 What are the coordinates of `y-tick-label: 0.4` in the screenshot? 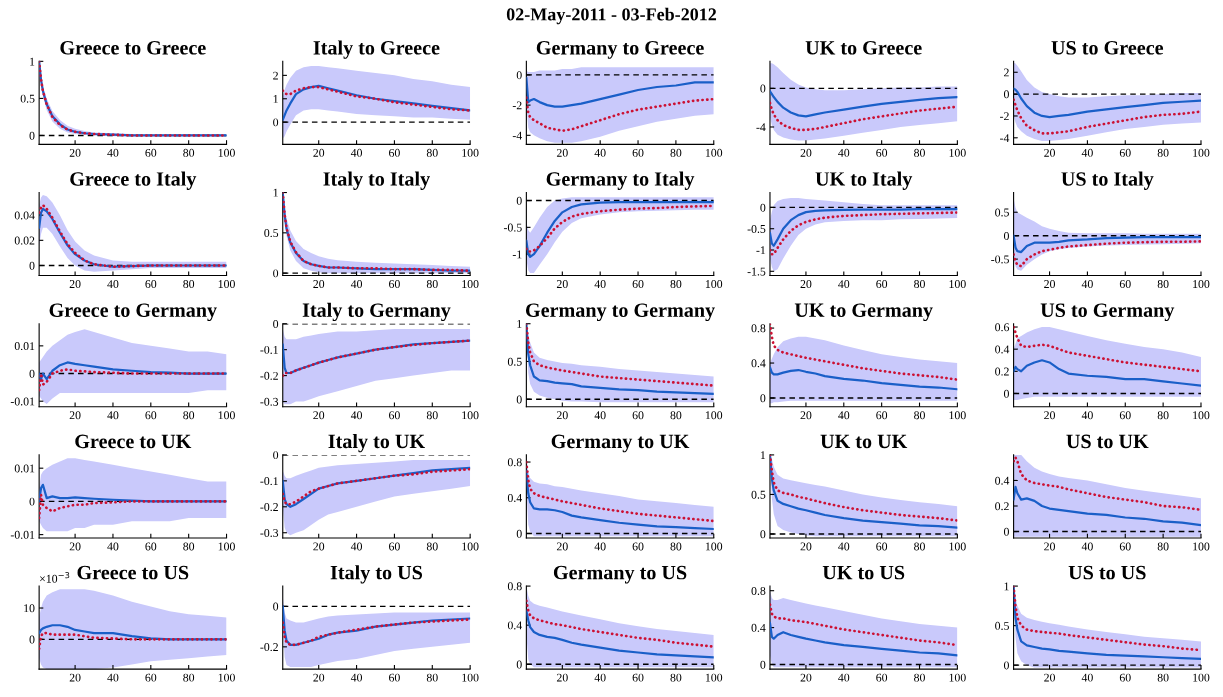 It's located at (515, 625).